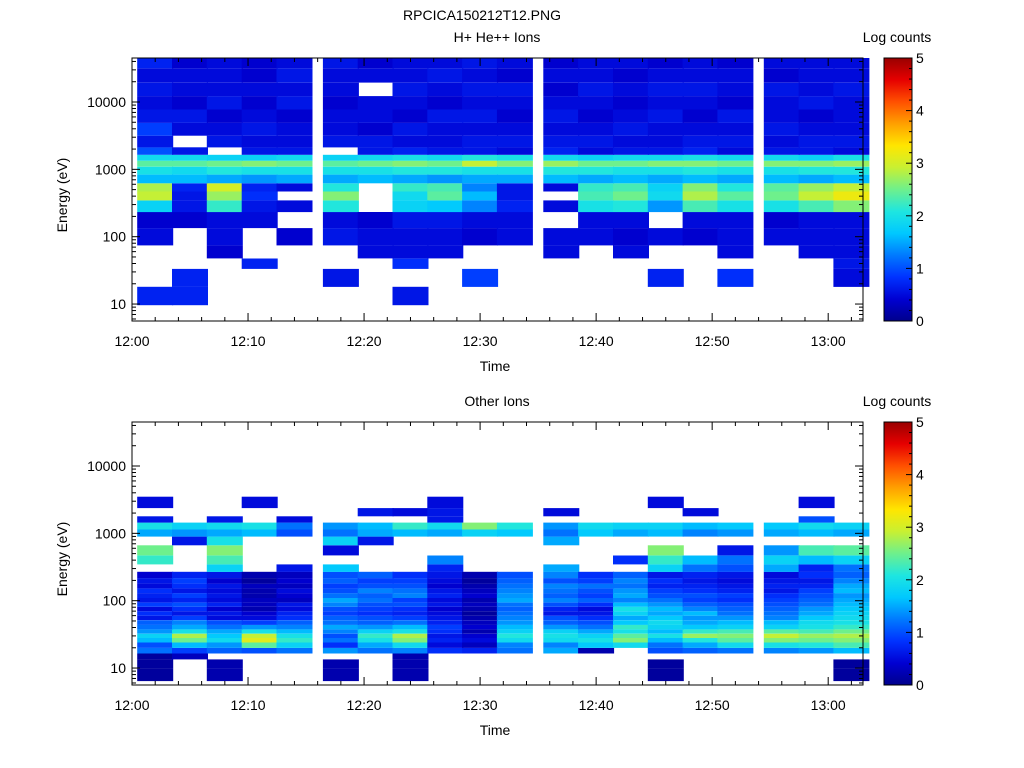  I want to click on colorbar-tick-label: 3, so click(920, 163).